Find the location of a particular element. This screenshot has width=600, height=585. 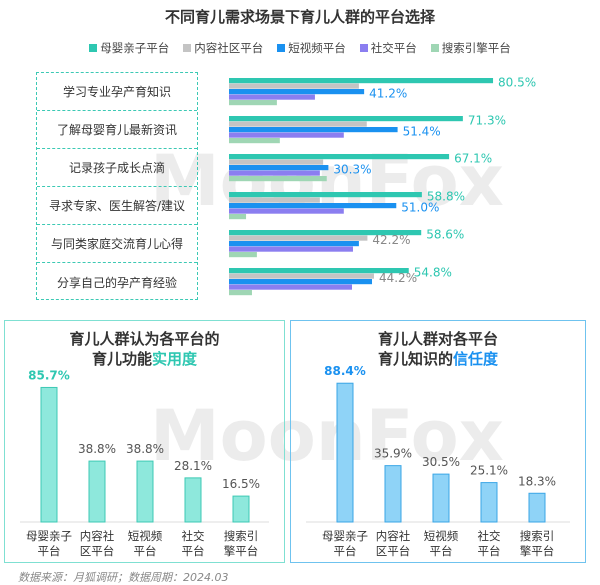

category-label: 寻求专家、医生解答/建议 is located at coordinates (117, 206).